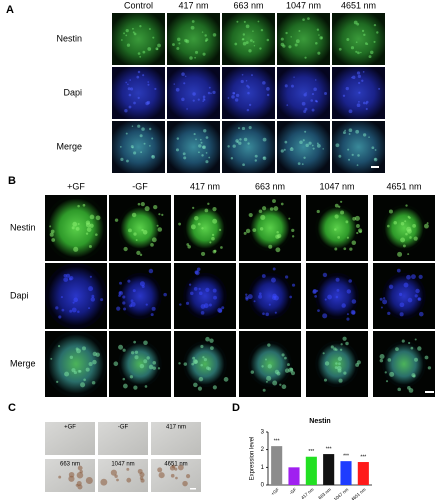  Describe the element at coordinates (70, 465) in the screenshot. I see `caption: 663 nm` at that location.